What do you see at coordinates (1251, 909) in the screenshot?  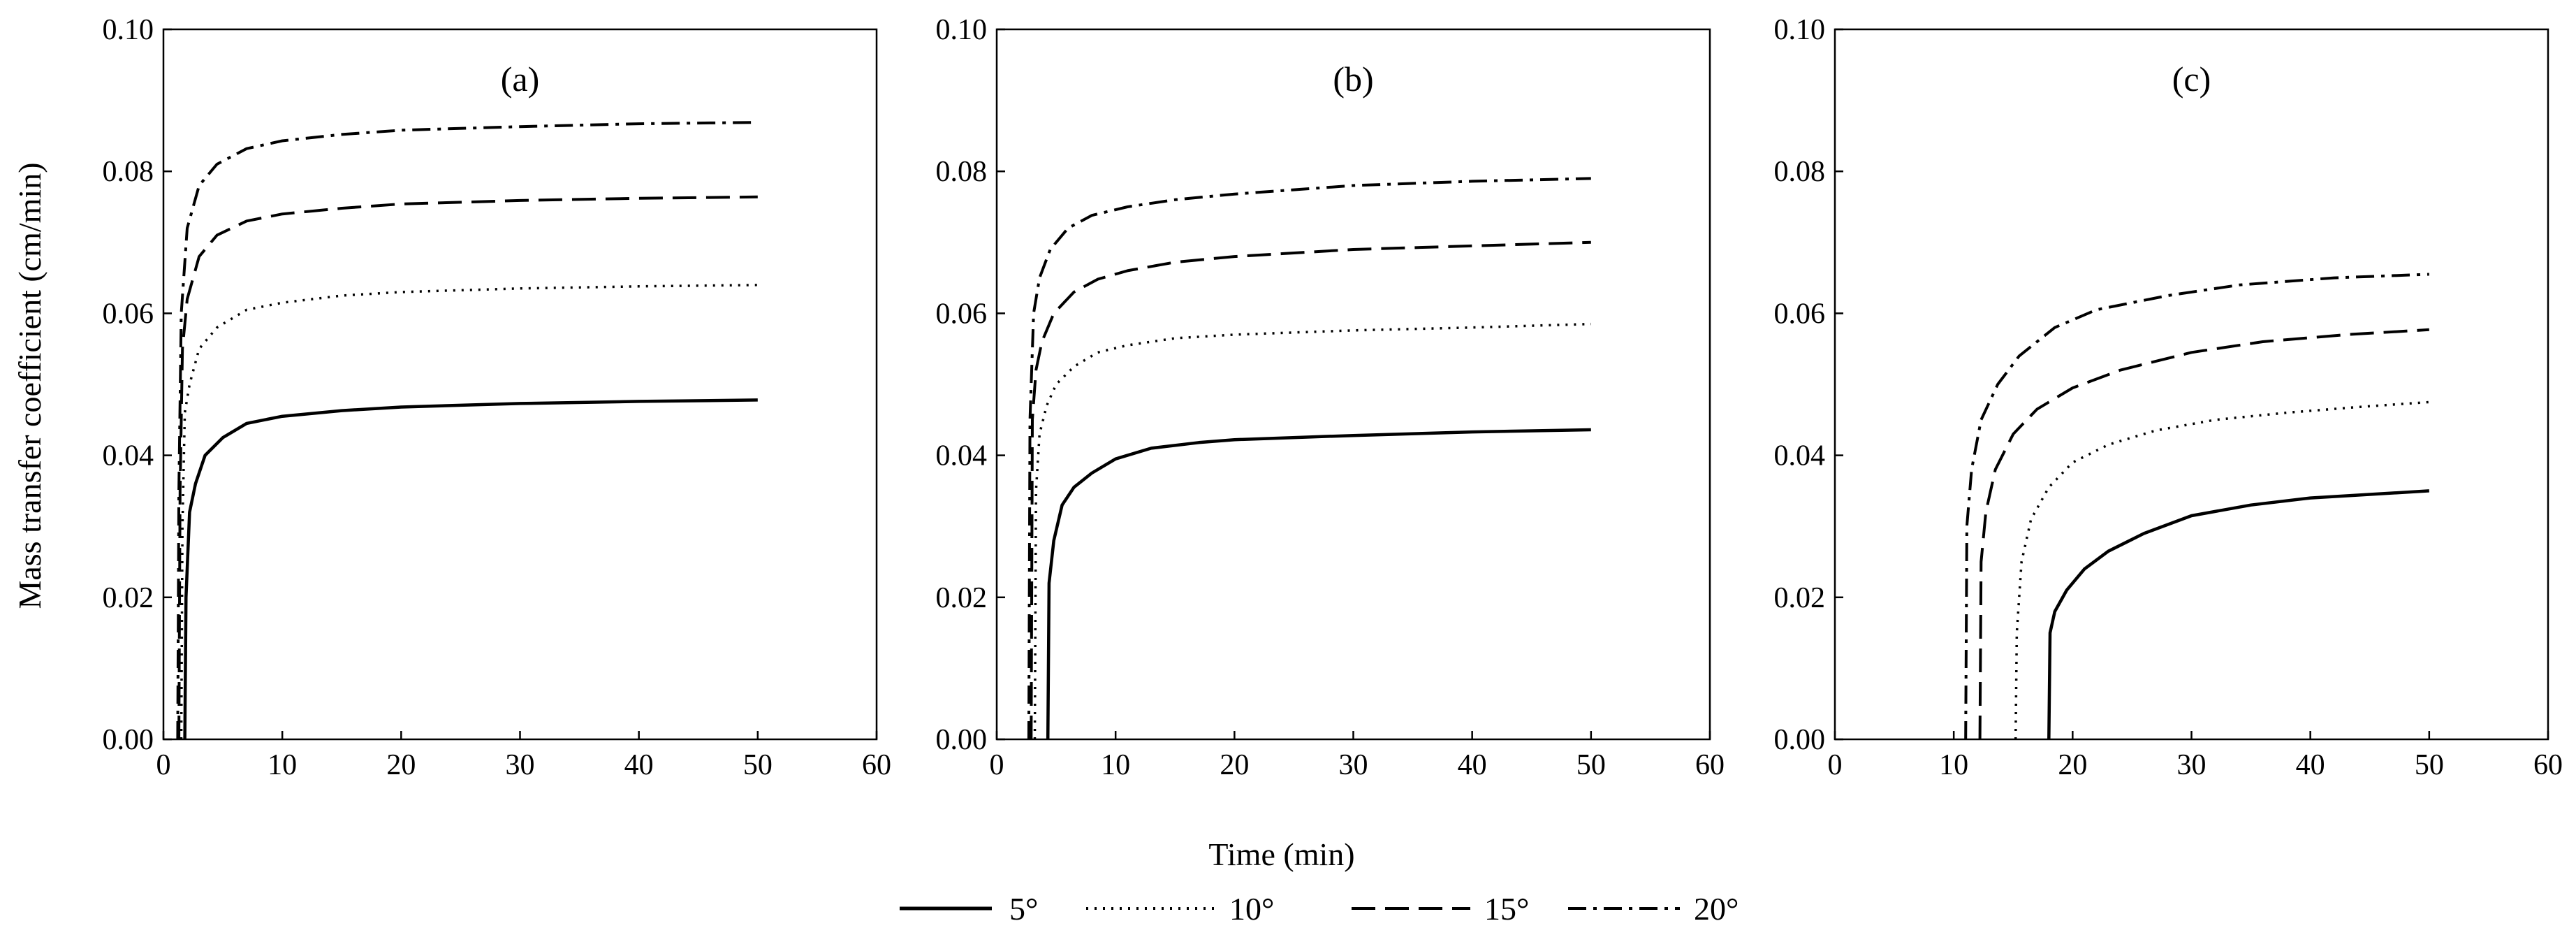 I see `legend-label-10deg: 10°` at bounding box center [1251, 909].